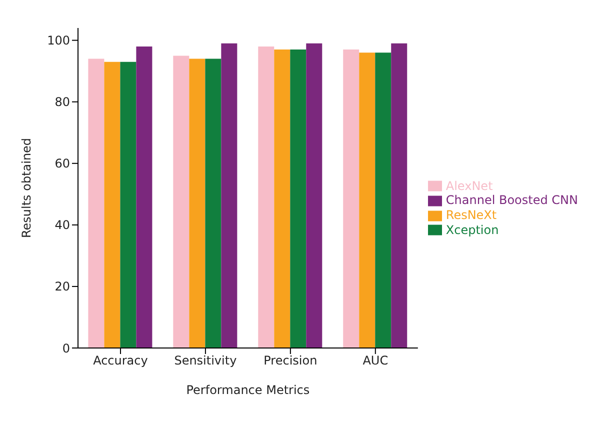  What do you see at coordinates (205, 361) in the screenshot?
I see `x-tick-label: Sensitivity` at bounding box center [205, 361].